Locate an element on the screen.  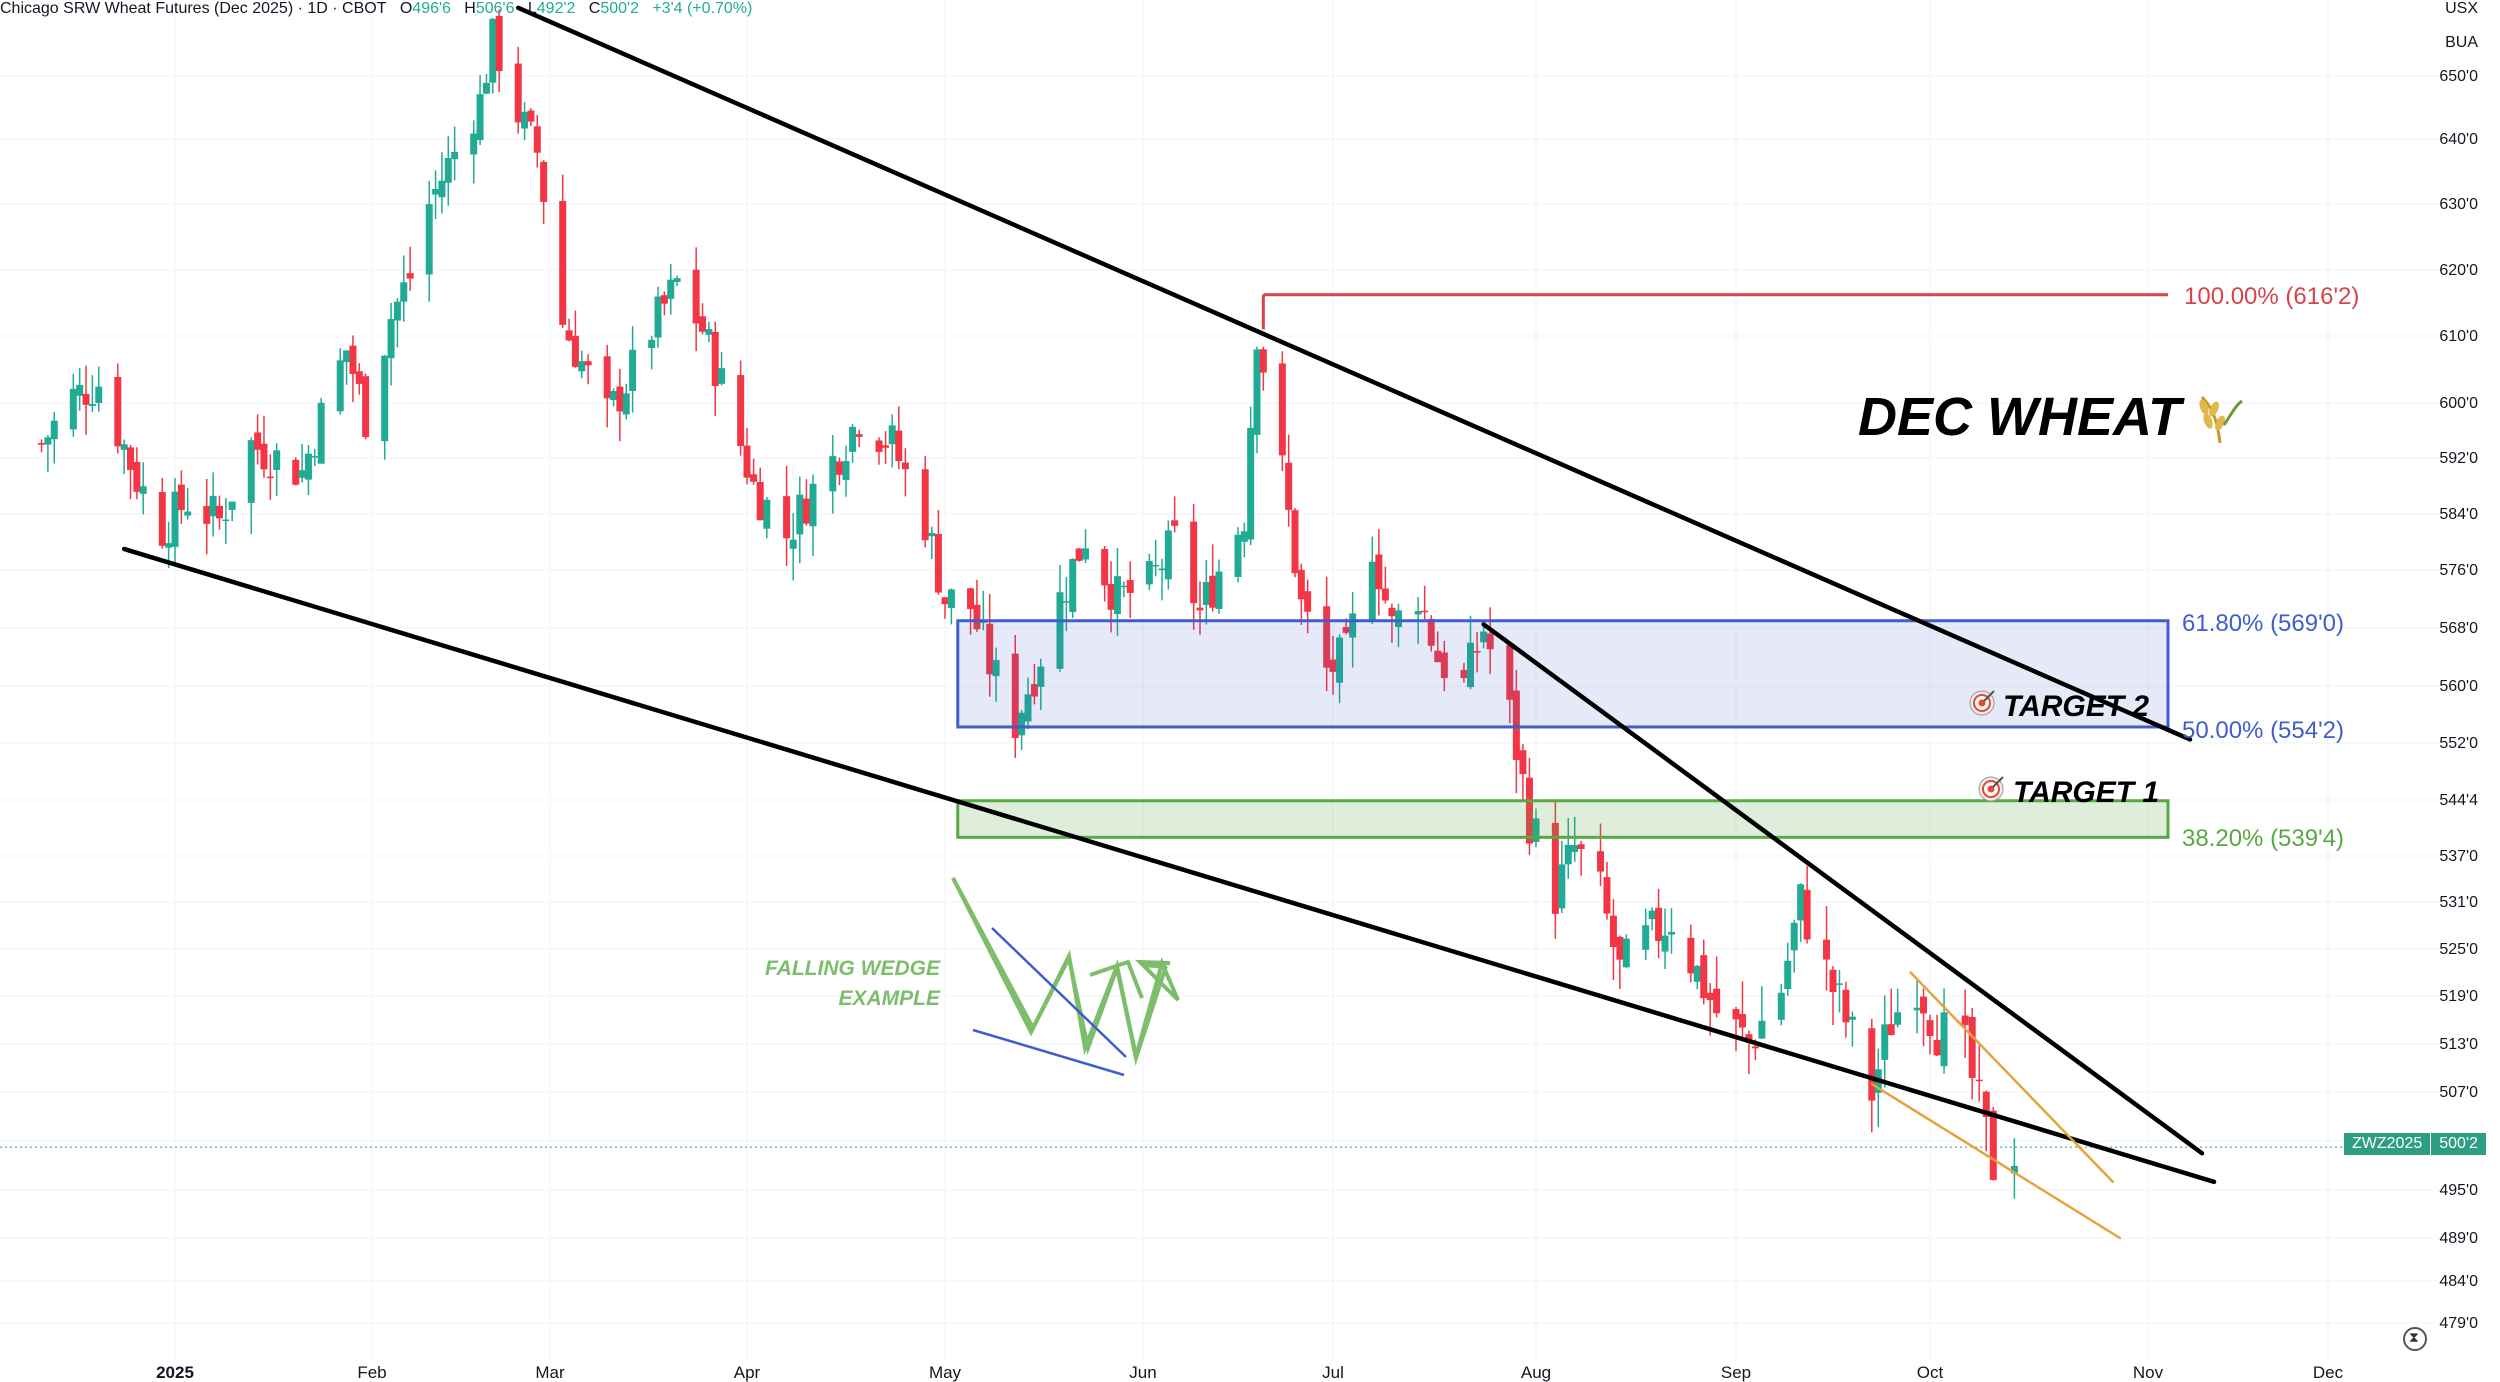
time-tick-label: Jul is located at coordinates (1333, 1372).